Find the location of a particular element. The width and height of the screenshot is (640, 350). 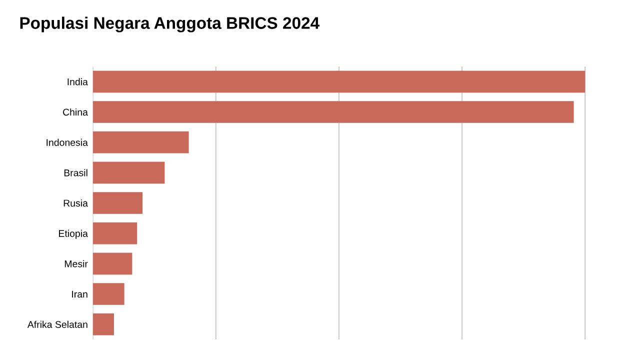

y-tick-label: Mesir is located at coordinates (76, 264).